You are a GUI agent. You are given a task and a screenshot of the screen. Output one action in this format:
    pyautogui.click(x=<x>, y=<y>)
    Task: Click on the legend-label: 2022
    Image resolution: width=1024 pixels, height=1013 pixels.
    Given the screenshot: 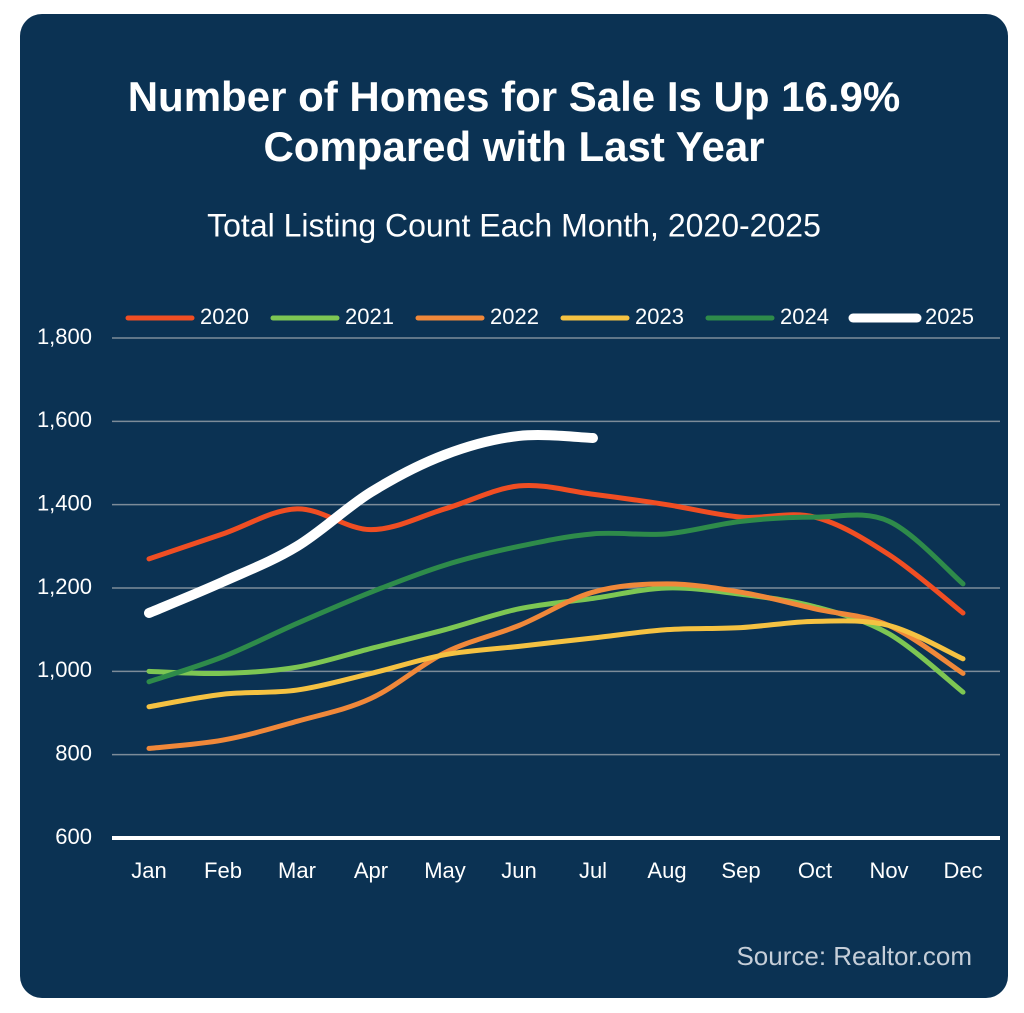 What is the action you would take?
    pyautogui.click(x=514, y=316)
    